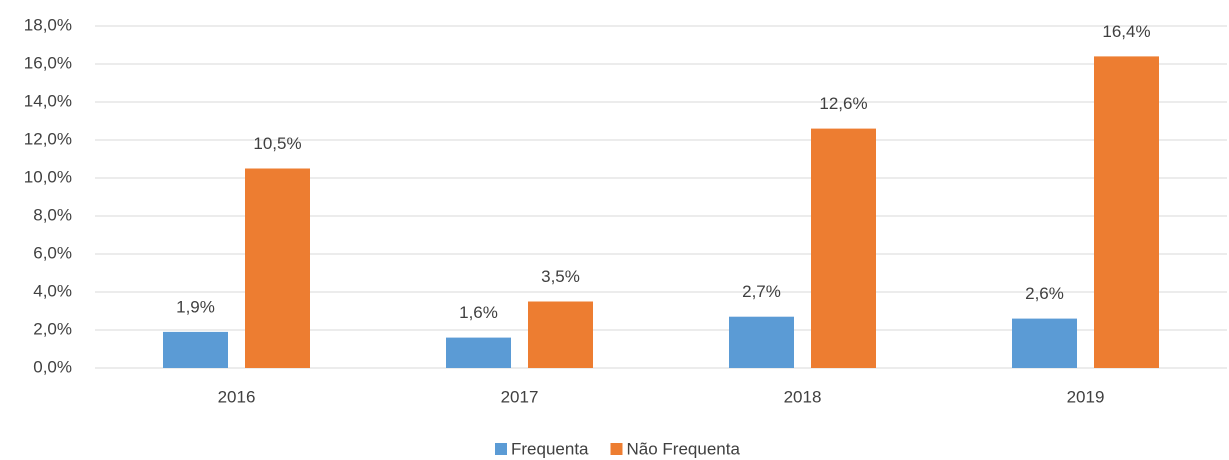 The width and height of the screenshot is (1229, 460). I want to click on data-label: 10,5%, so click(277, 143).